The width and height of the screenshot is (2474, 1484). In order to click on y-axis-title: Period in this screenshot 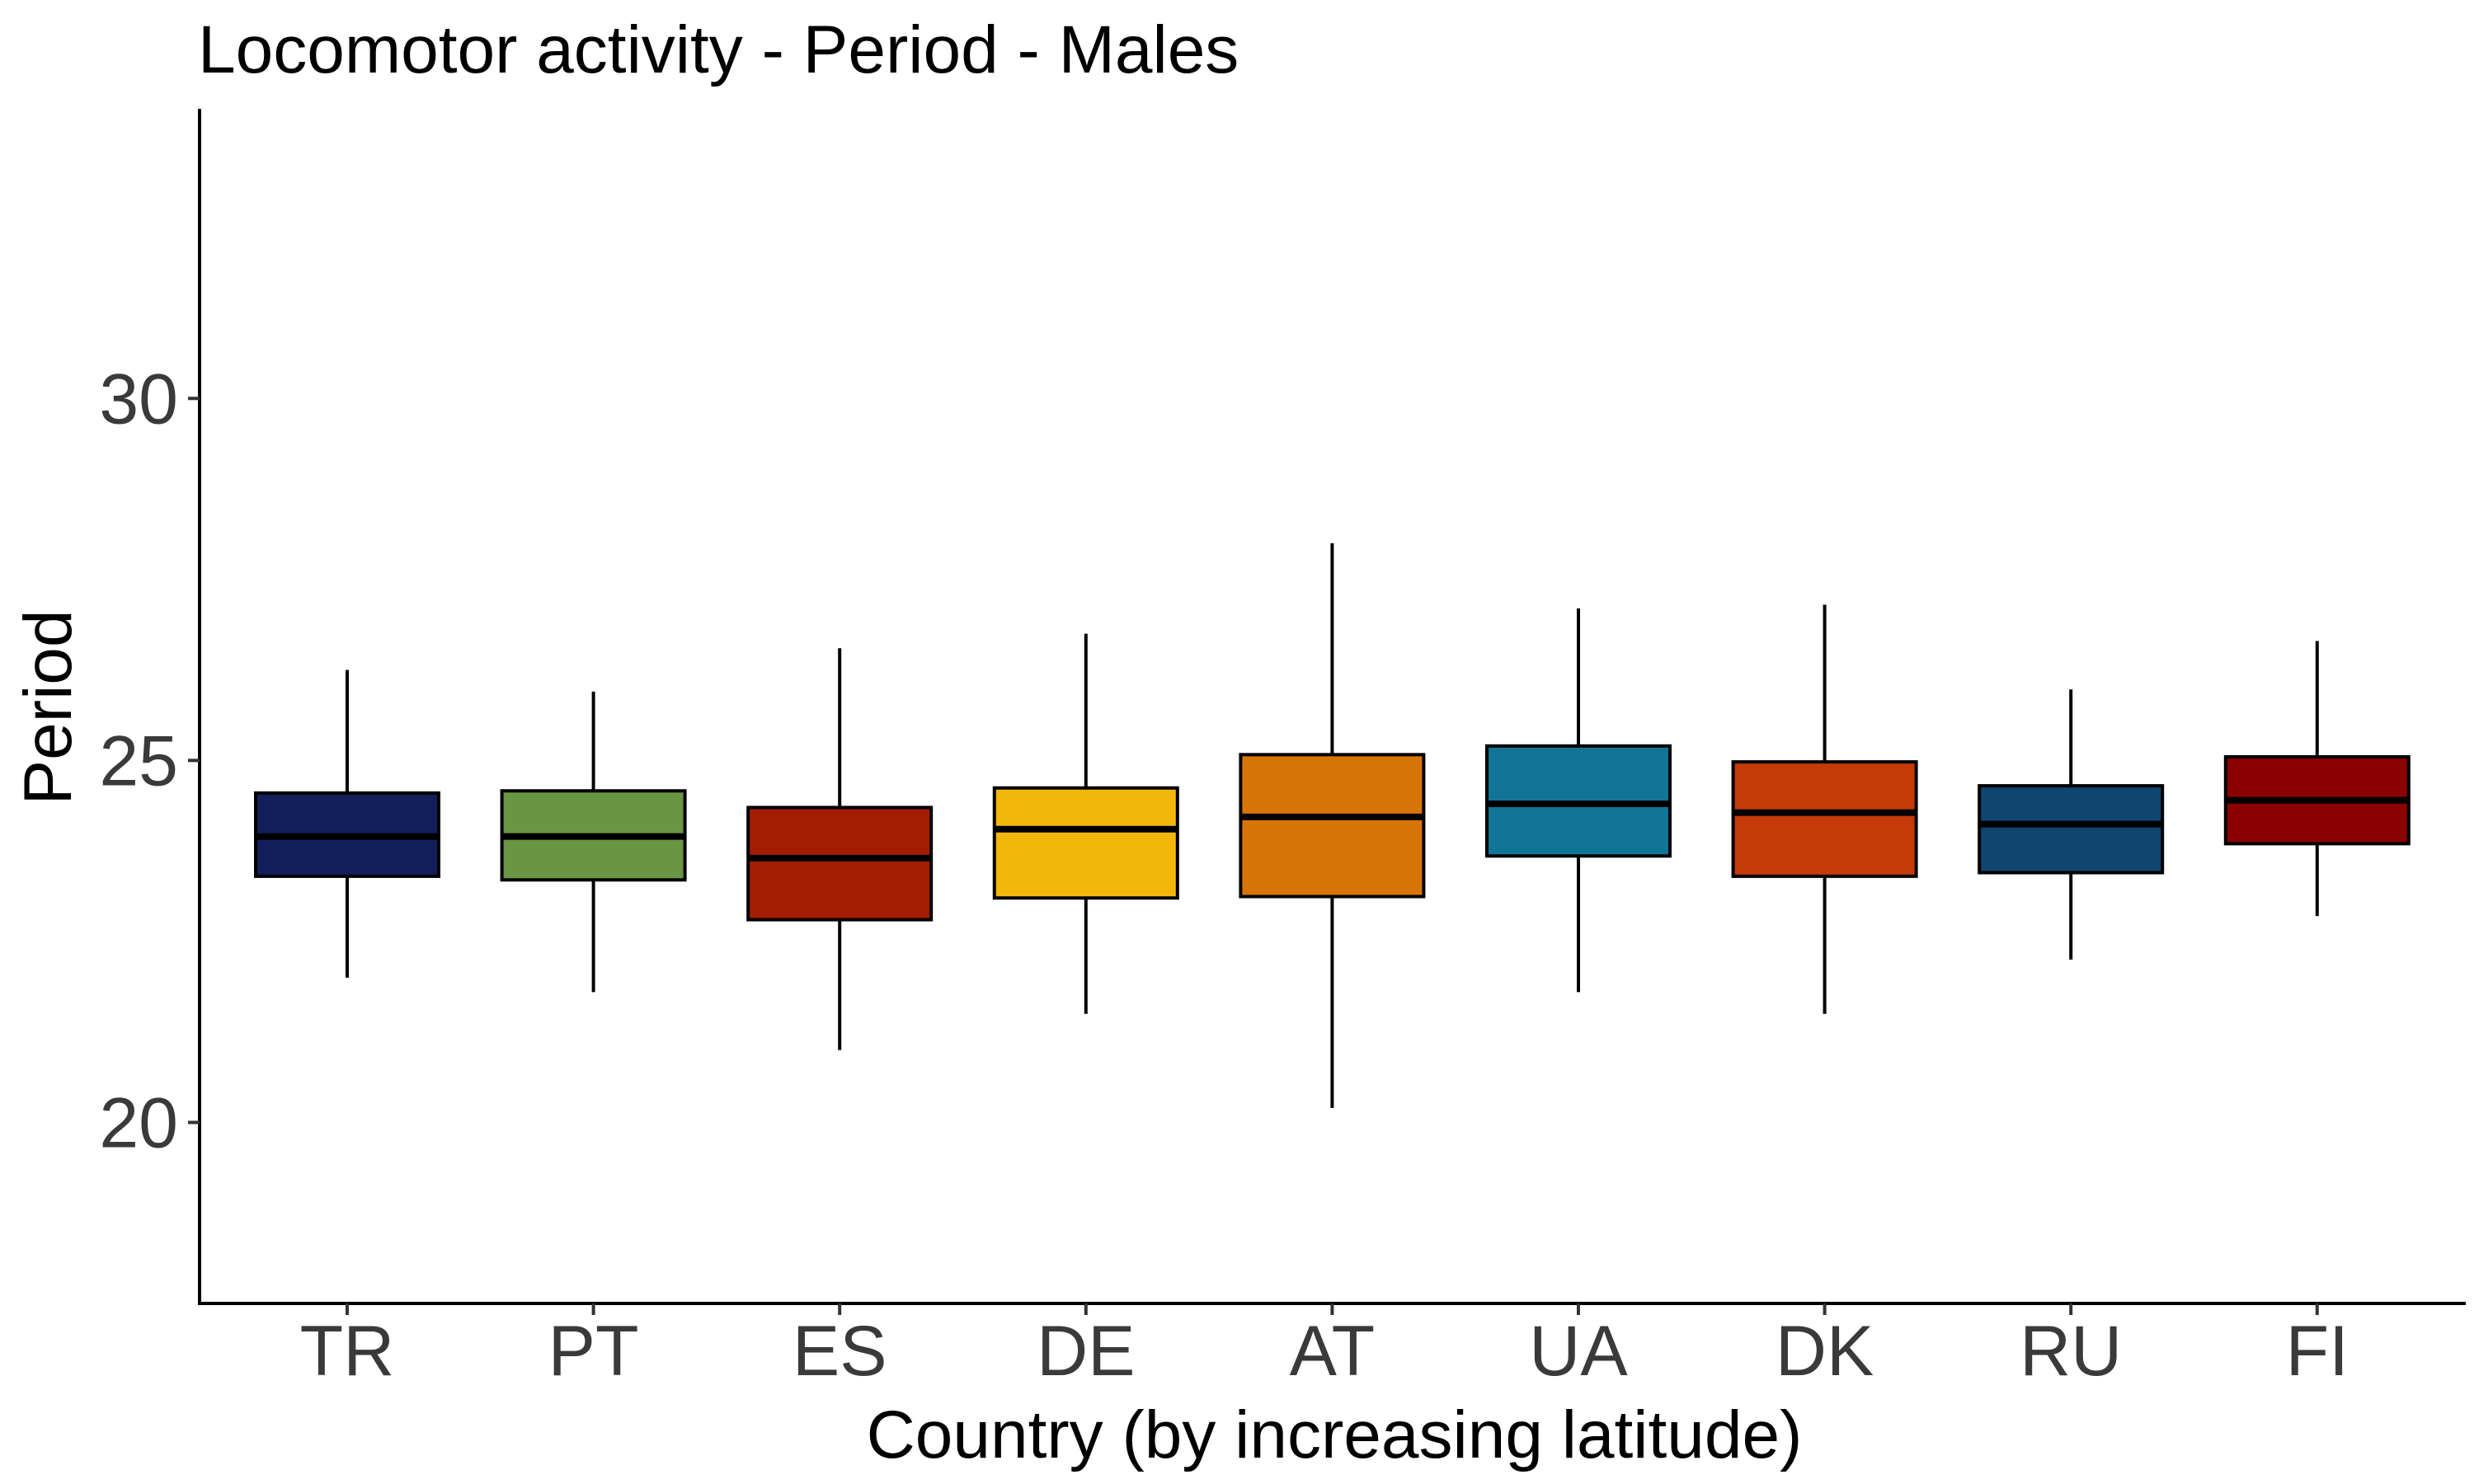, I will do `click(48, 707)`.